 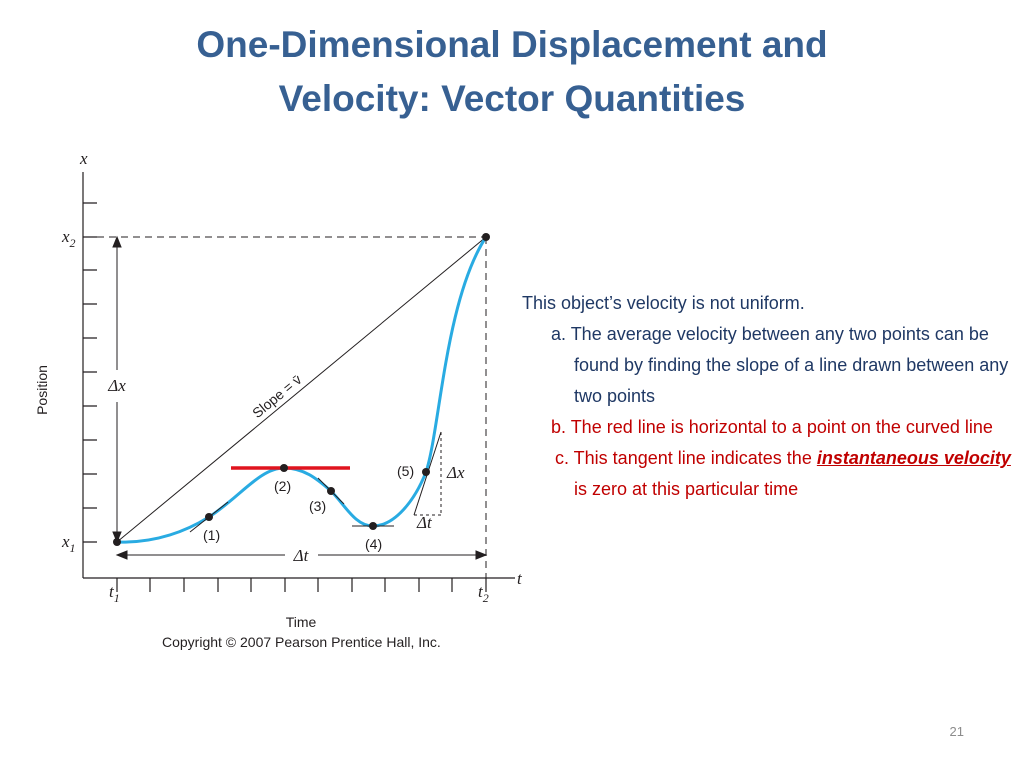 What do you see at coordinates (301, 585) in the screenshot?
I see `x-ticks` at bounding box center [301, 585].